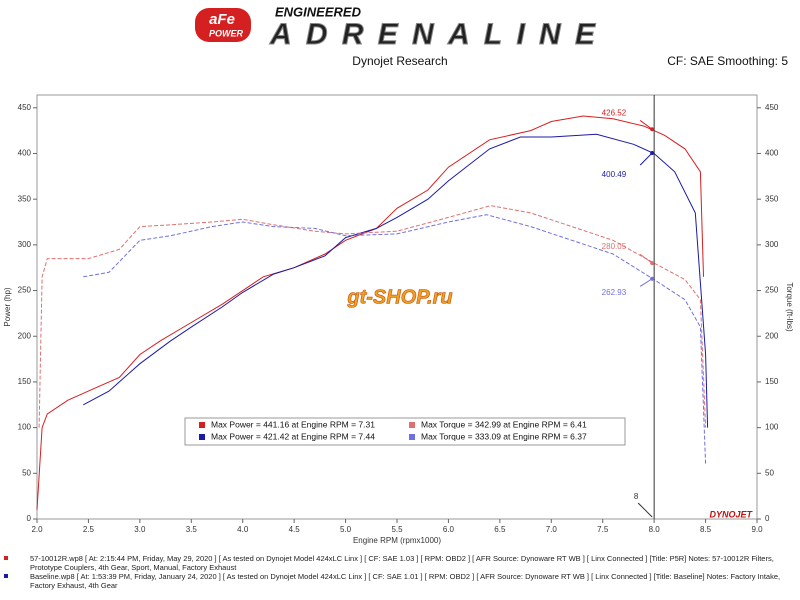  I want to click on legend-entry: Max Torque = 333.09 at Engine RPM = 6.37, so click(504, 436).